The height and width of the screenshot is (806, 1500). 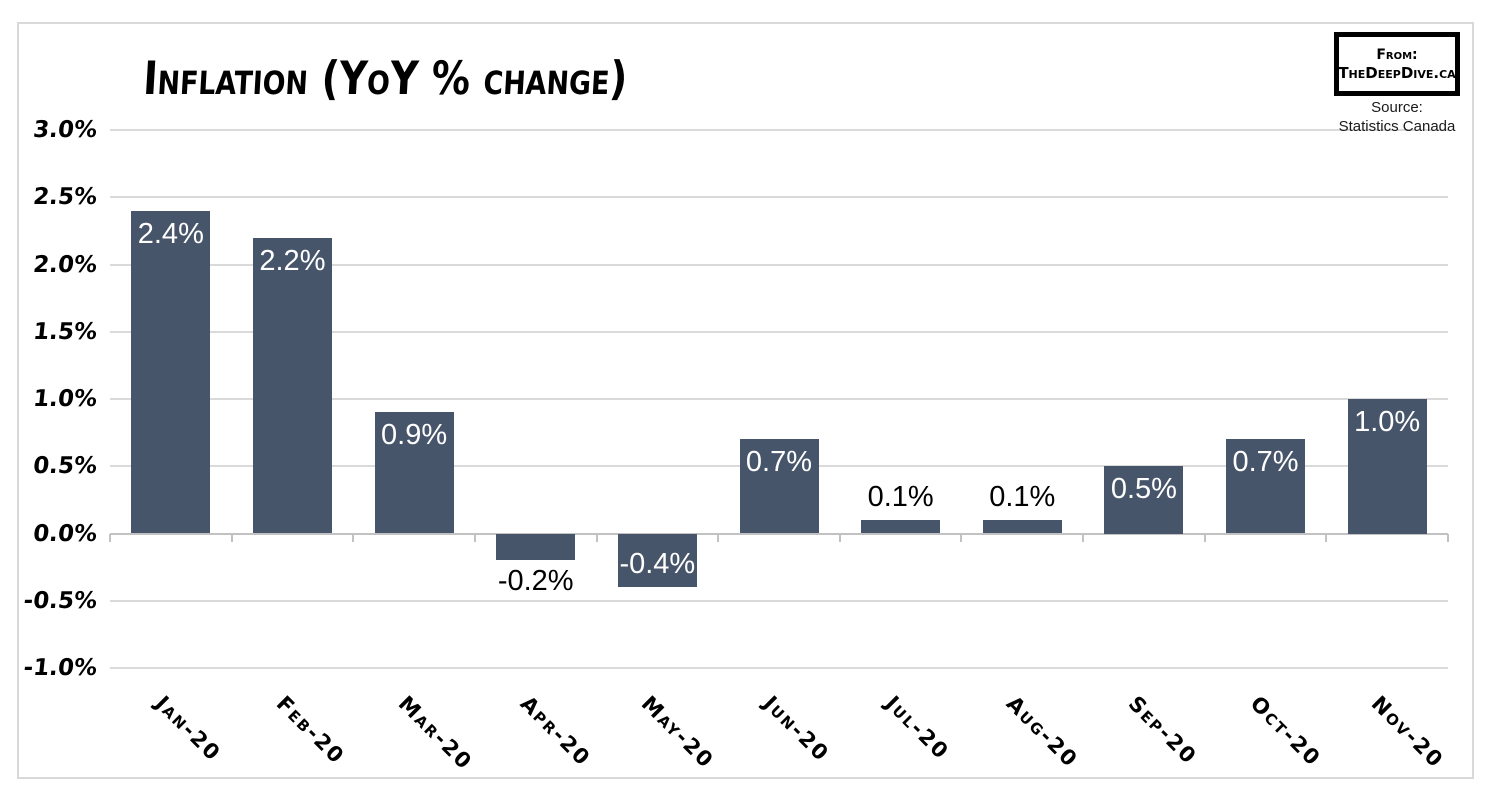 I want to click on y-axis-tick-label: 3.0%, so click(x=65, y=130).